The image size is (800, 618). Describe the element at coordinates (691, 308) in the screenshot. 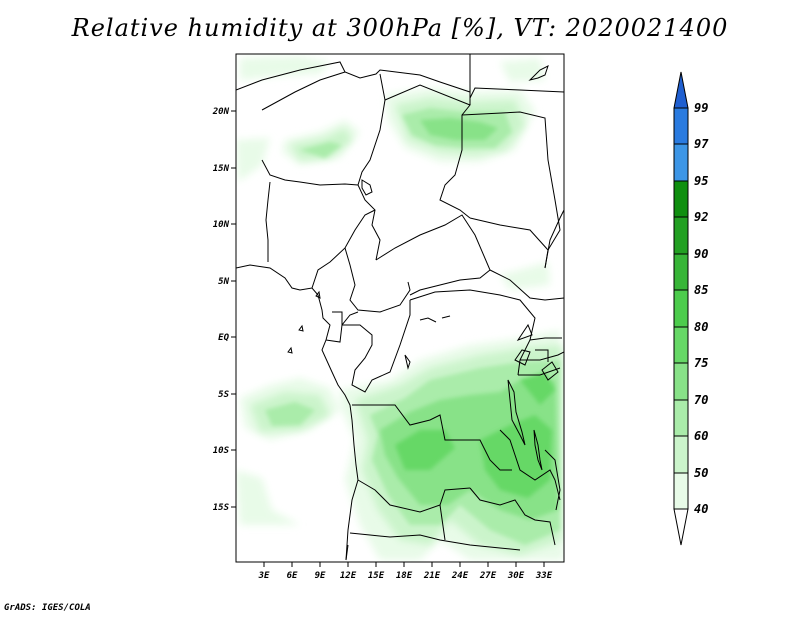

I see `colorbar: 99 97 95 92 90 85 80 75 70 60 50 40` at that location.